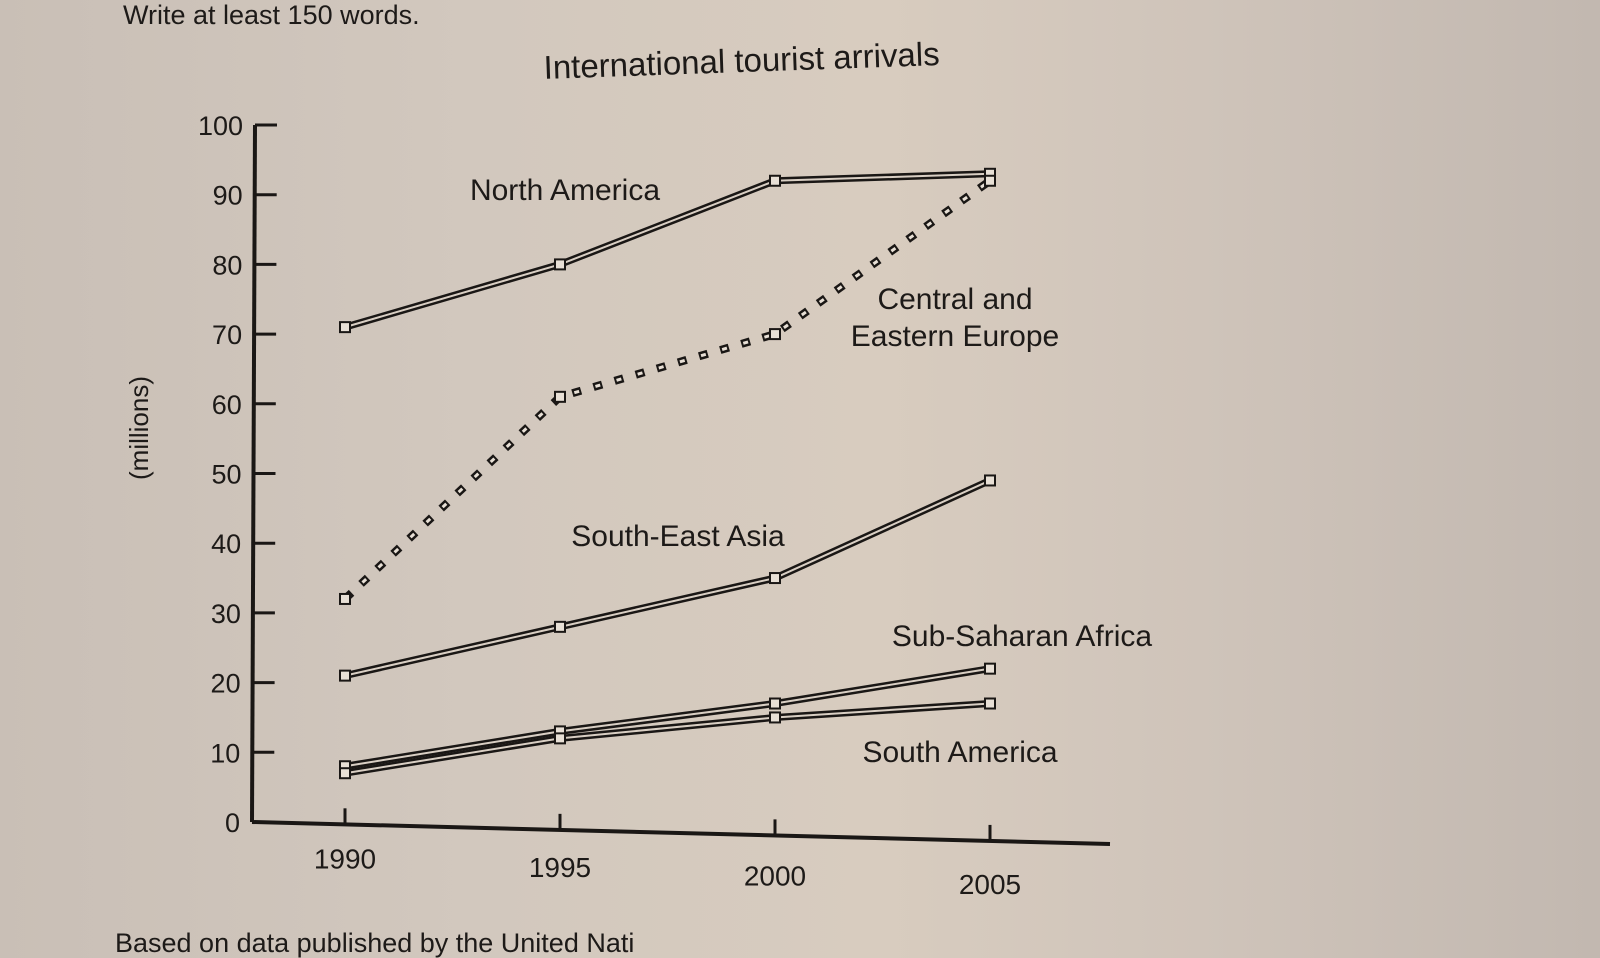  I want to click on series-label: Central and, so click(954, 299).